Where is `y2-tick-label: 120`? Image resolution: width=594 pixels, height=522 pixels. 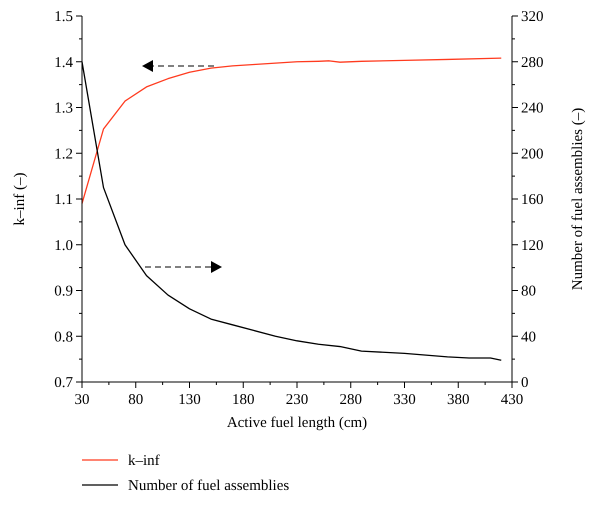
y2-tick-label: 120 is located at coordinates (532, 246).